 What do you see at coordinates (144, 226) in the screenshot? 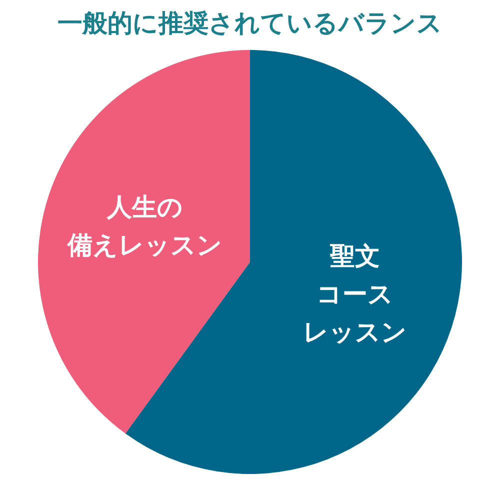
I see `slice-label: 人生の備えレッスン` at bounding box center [144, 226].